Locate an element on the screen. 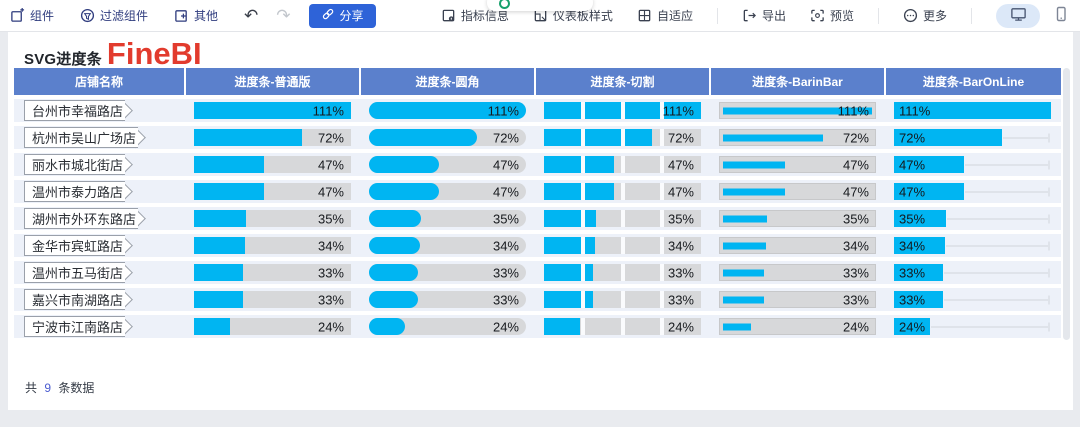 Image resolution: width=1080 pixels, height=427 pixels. progress-bar-rounded: 24% is located at coordinates (447, 326).